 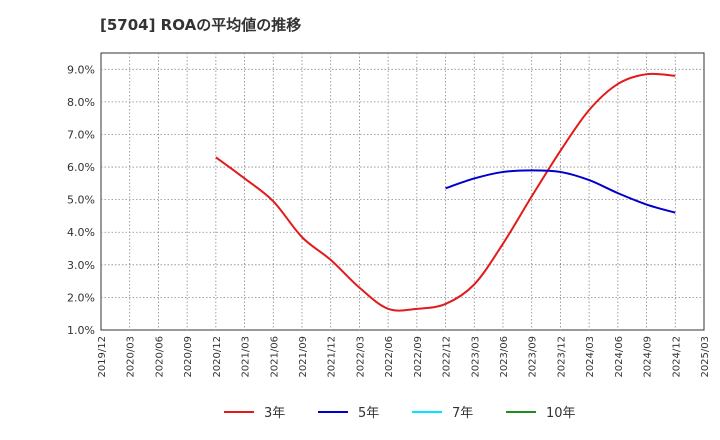 I want to click on x-tick-label: 2020/12, so click(x=217, y=357).